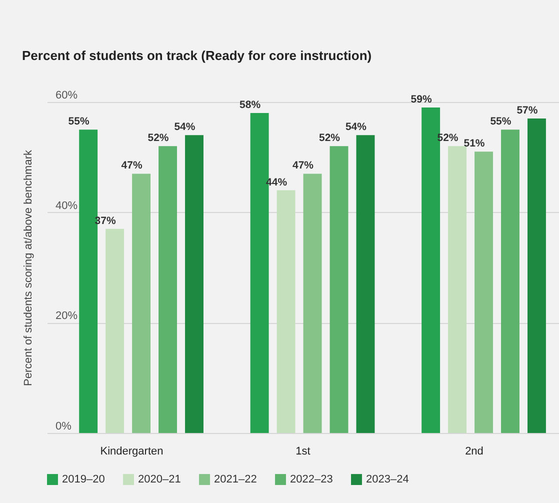 This screenshot has height=503, width=559. I want to click on y-tick-label: 20%, so click(67, 316).